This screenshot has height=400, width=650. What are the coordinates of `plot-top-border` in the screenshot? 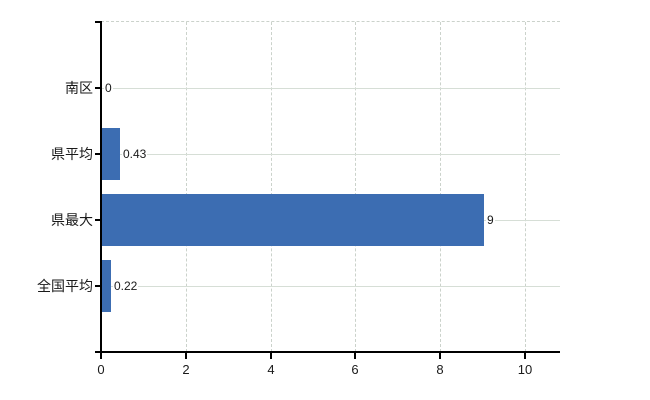 It's located at (330, 21).